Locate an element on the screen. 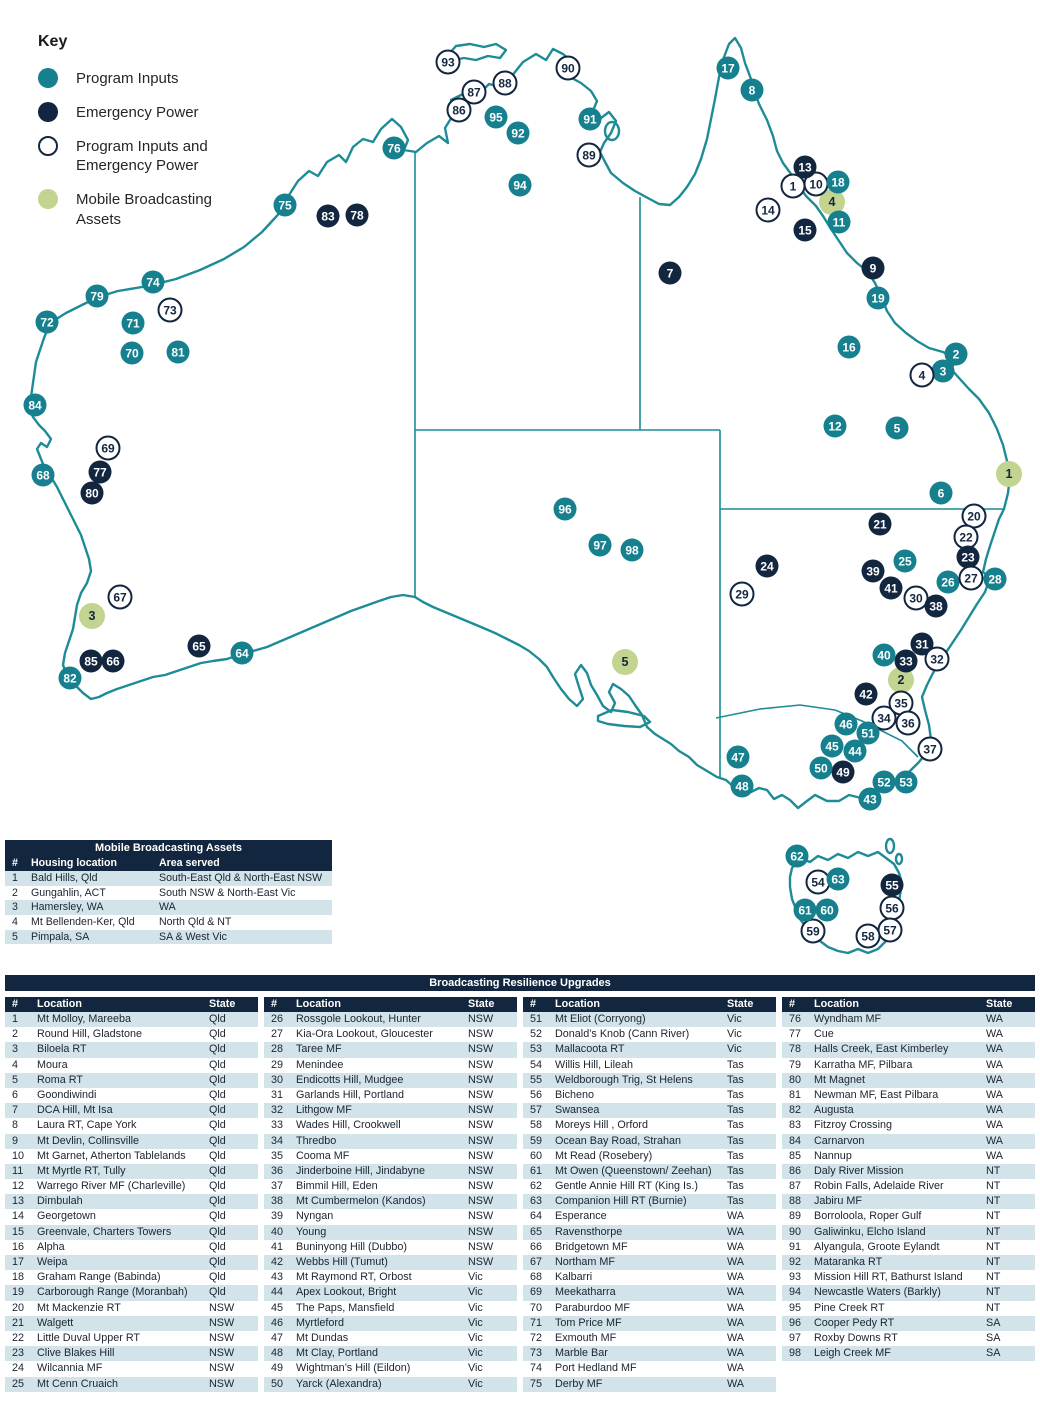 The height and width of the screenshot is (1406, 1040). upgrade-location: Round Hill, Gladstone is located at coordinates (90, 1034).